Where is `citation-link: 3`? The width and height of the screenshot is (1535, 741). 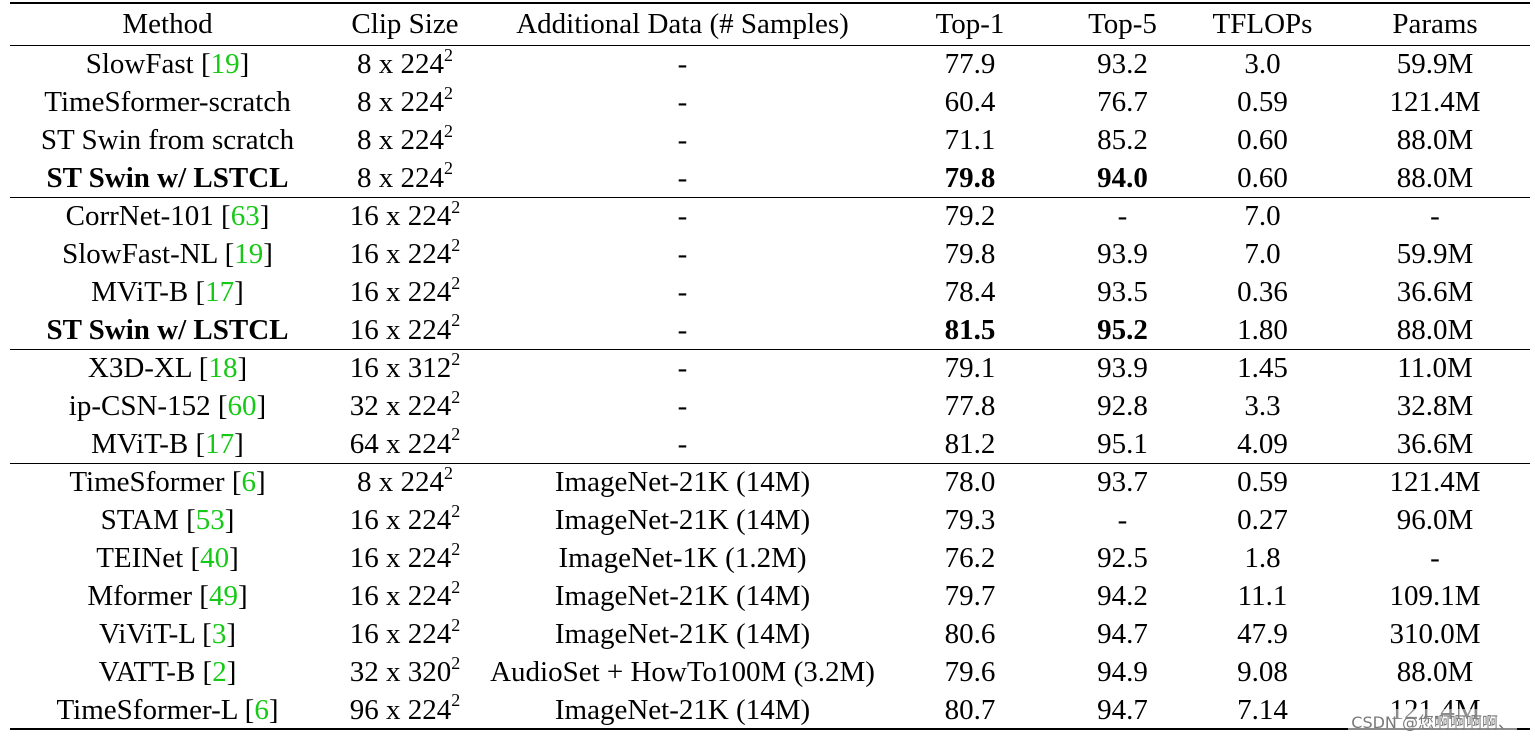 citation-link: 3 is located at coordinates (219, 634).